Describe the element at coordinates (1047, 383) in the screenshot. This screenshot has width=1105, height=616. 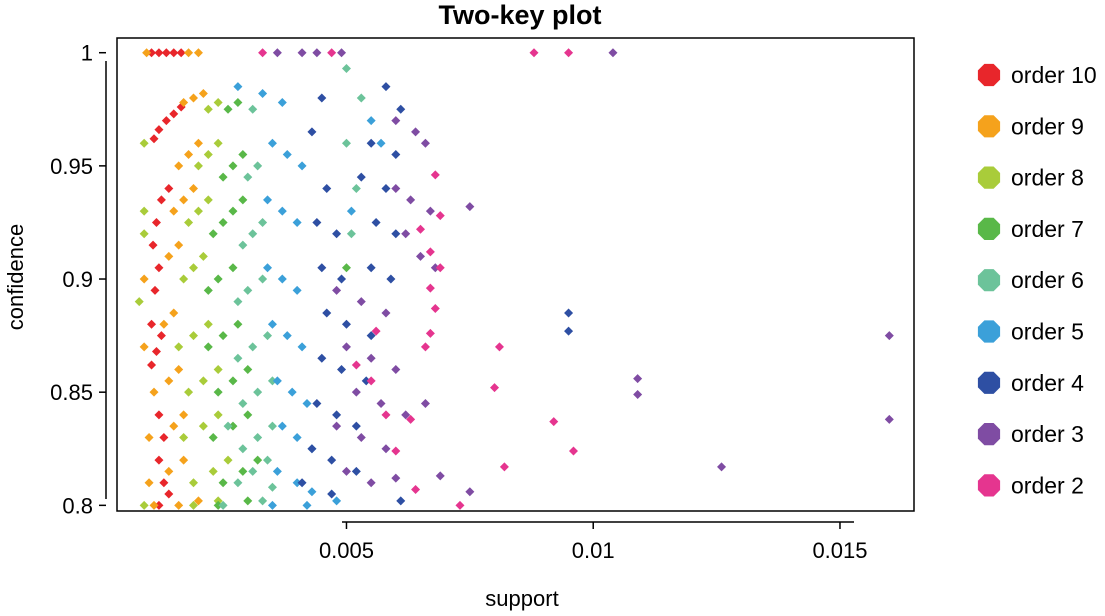
I see `legend-label-order-4: order 4` at that location.